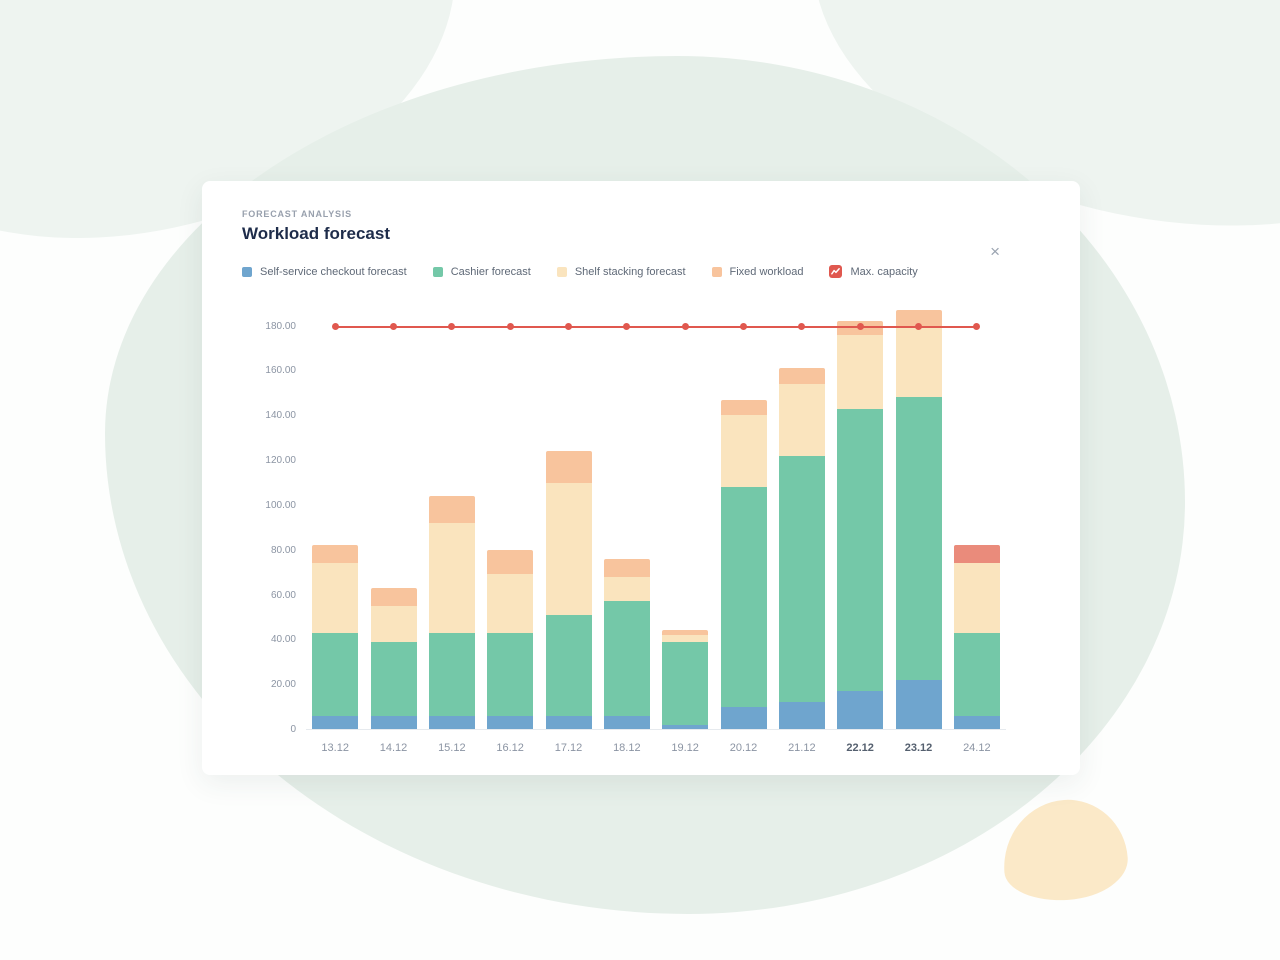 Image resolution: width=1280 pixels, height=960 pixels. What do you see at coordinates (280, 461) in the screenshot?
I see `y-axis-tick: 120.00` at bounding box center [280, 461].